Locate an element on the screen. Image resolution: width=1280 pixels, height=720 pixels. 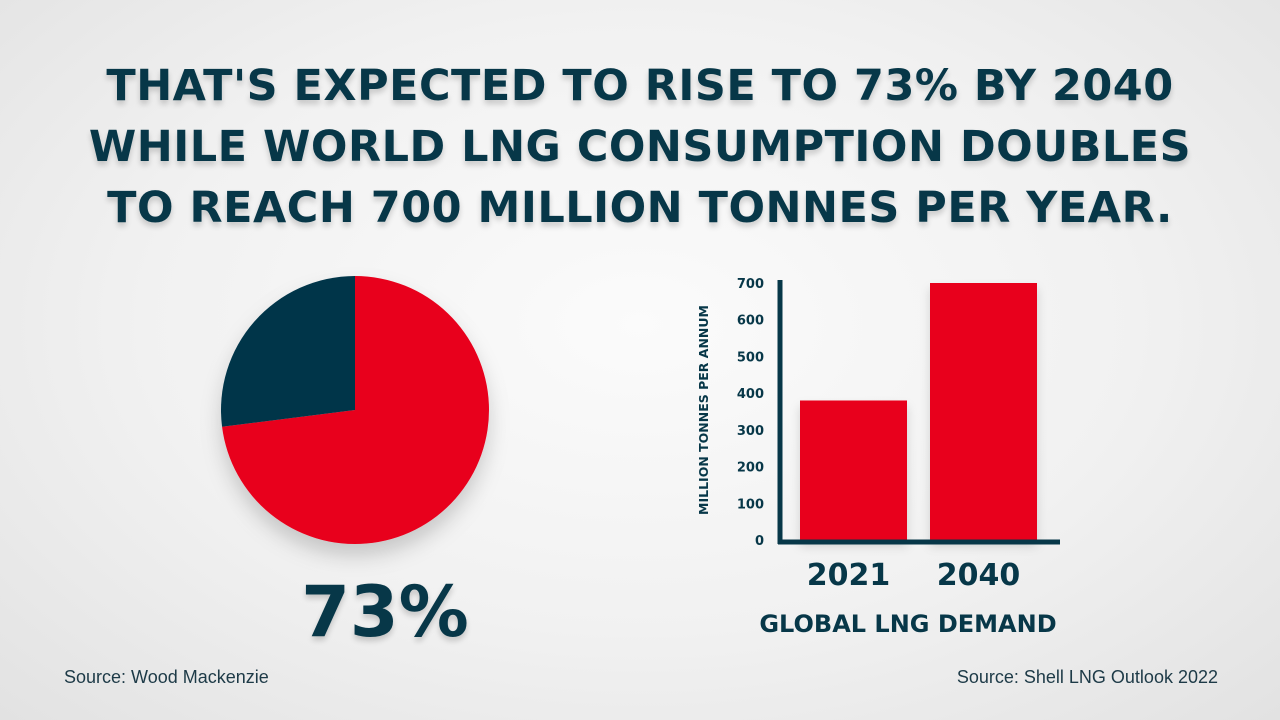
source-left: Source: Wood Mackenzie is located at coordinates (166, 677).